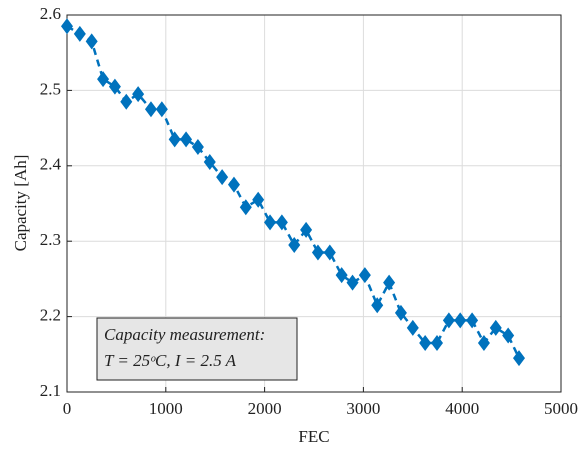 The height and width of the screenshot is (452, 579). I want to click on annotation-text: Capacity measurement:, so click(184, 334).